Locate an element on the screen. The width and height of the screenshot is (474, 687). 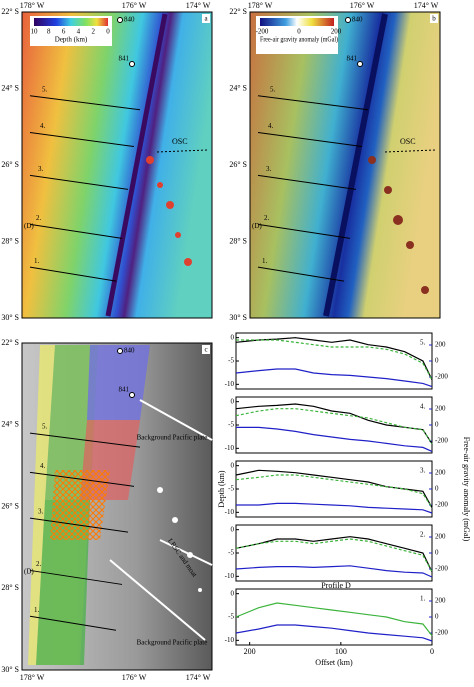
x-axis-label: Offset (km) is located at coordinates (334, 662).